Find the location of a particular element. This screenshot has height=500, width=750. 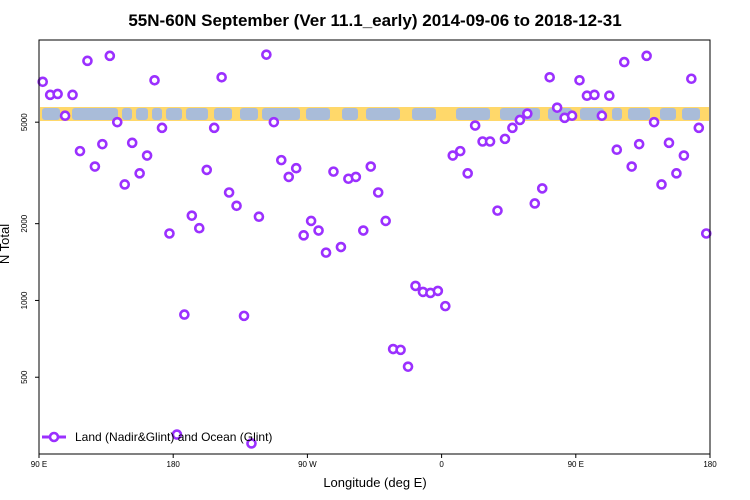

y-tick-label: 5000 is located at coordinates (24, 122).